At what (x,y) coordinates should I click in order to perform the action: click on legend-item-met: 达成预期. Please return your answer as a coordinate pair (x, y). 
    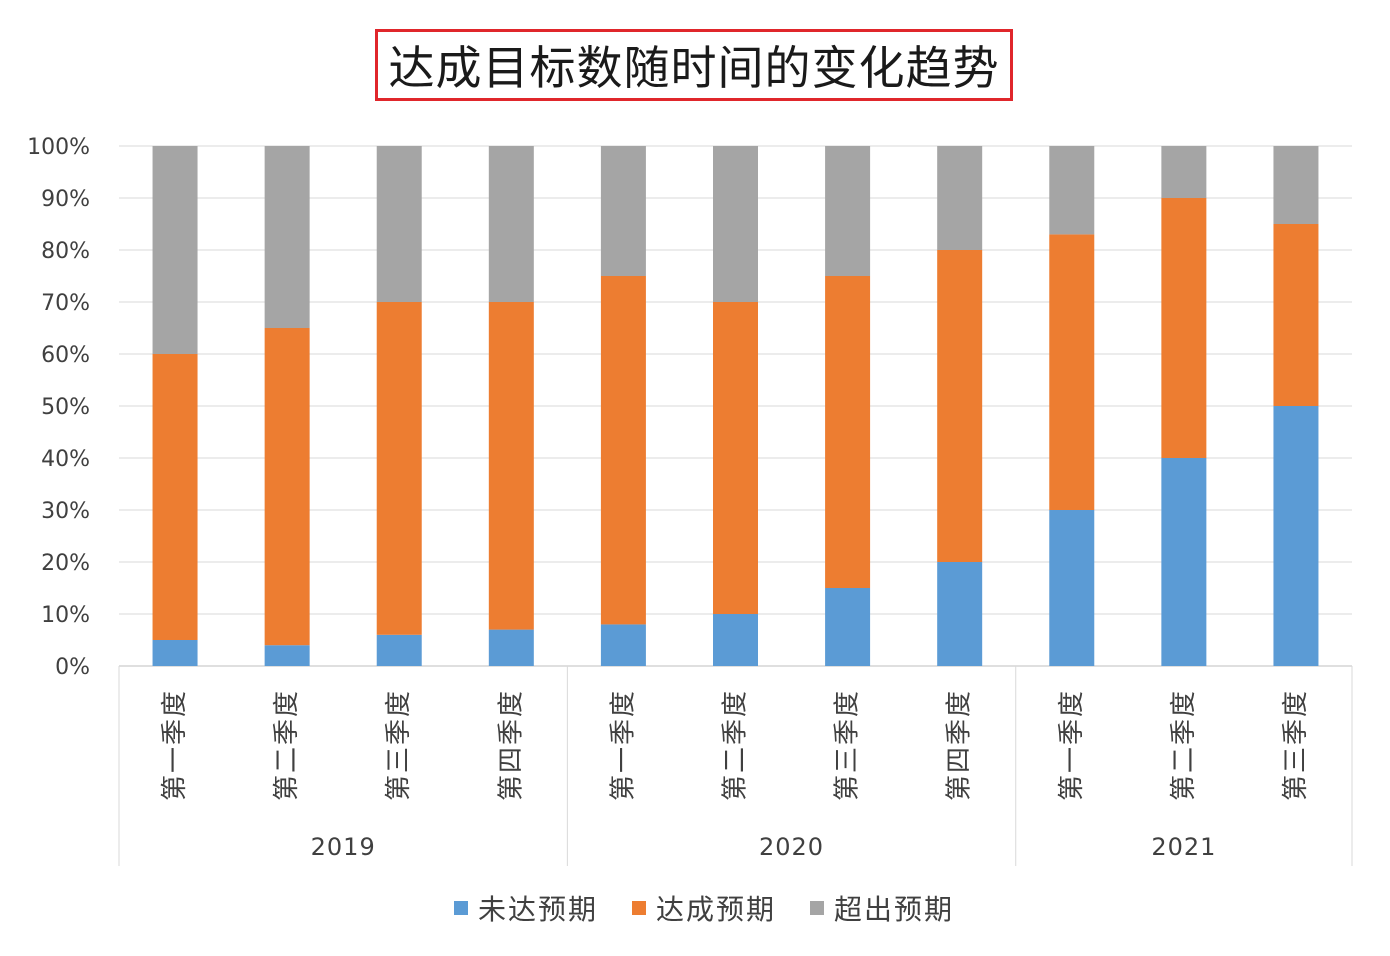
    Looking at the image, I should click on (703, 908).